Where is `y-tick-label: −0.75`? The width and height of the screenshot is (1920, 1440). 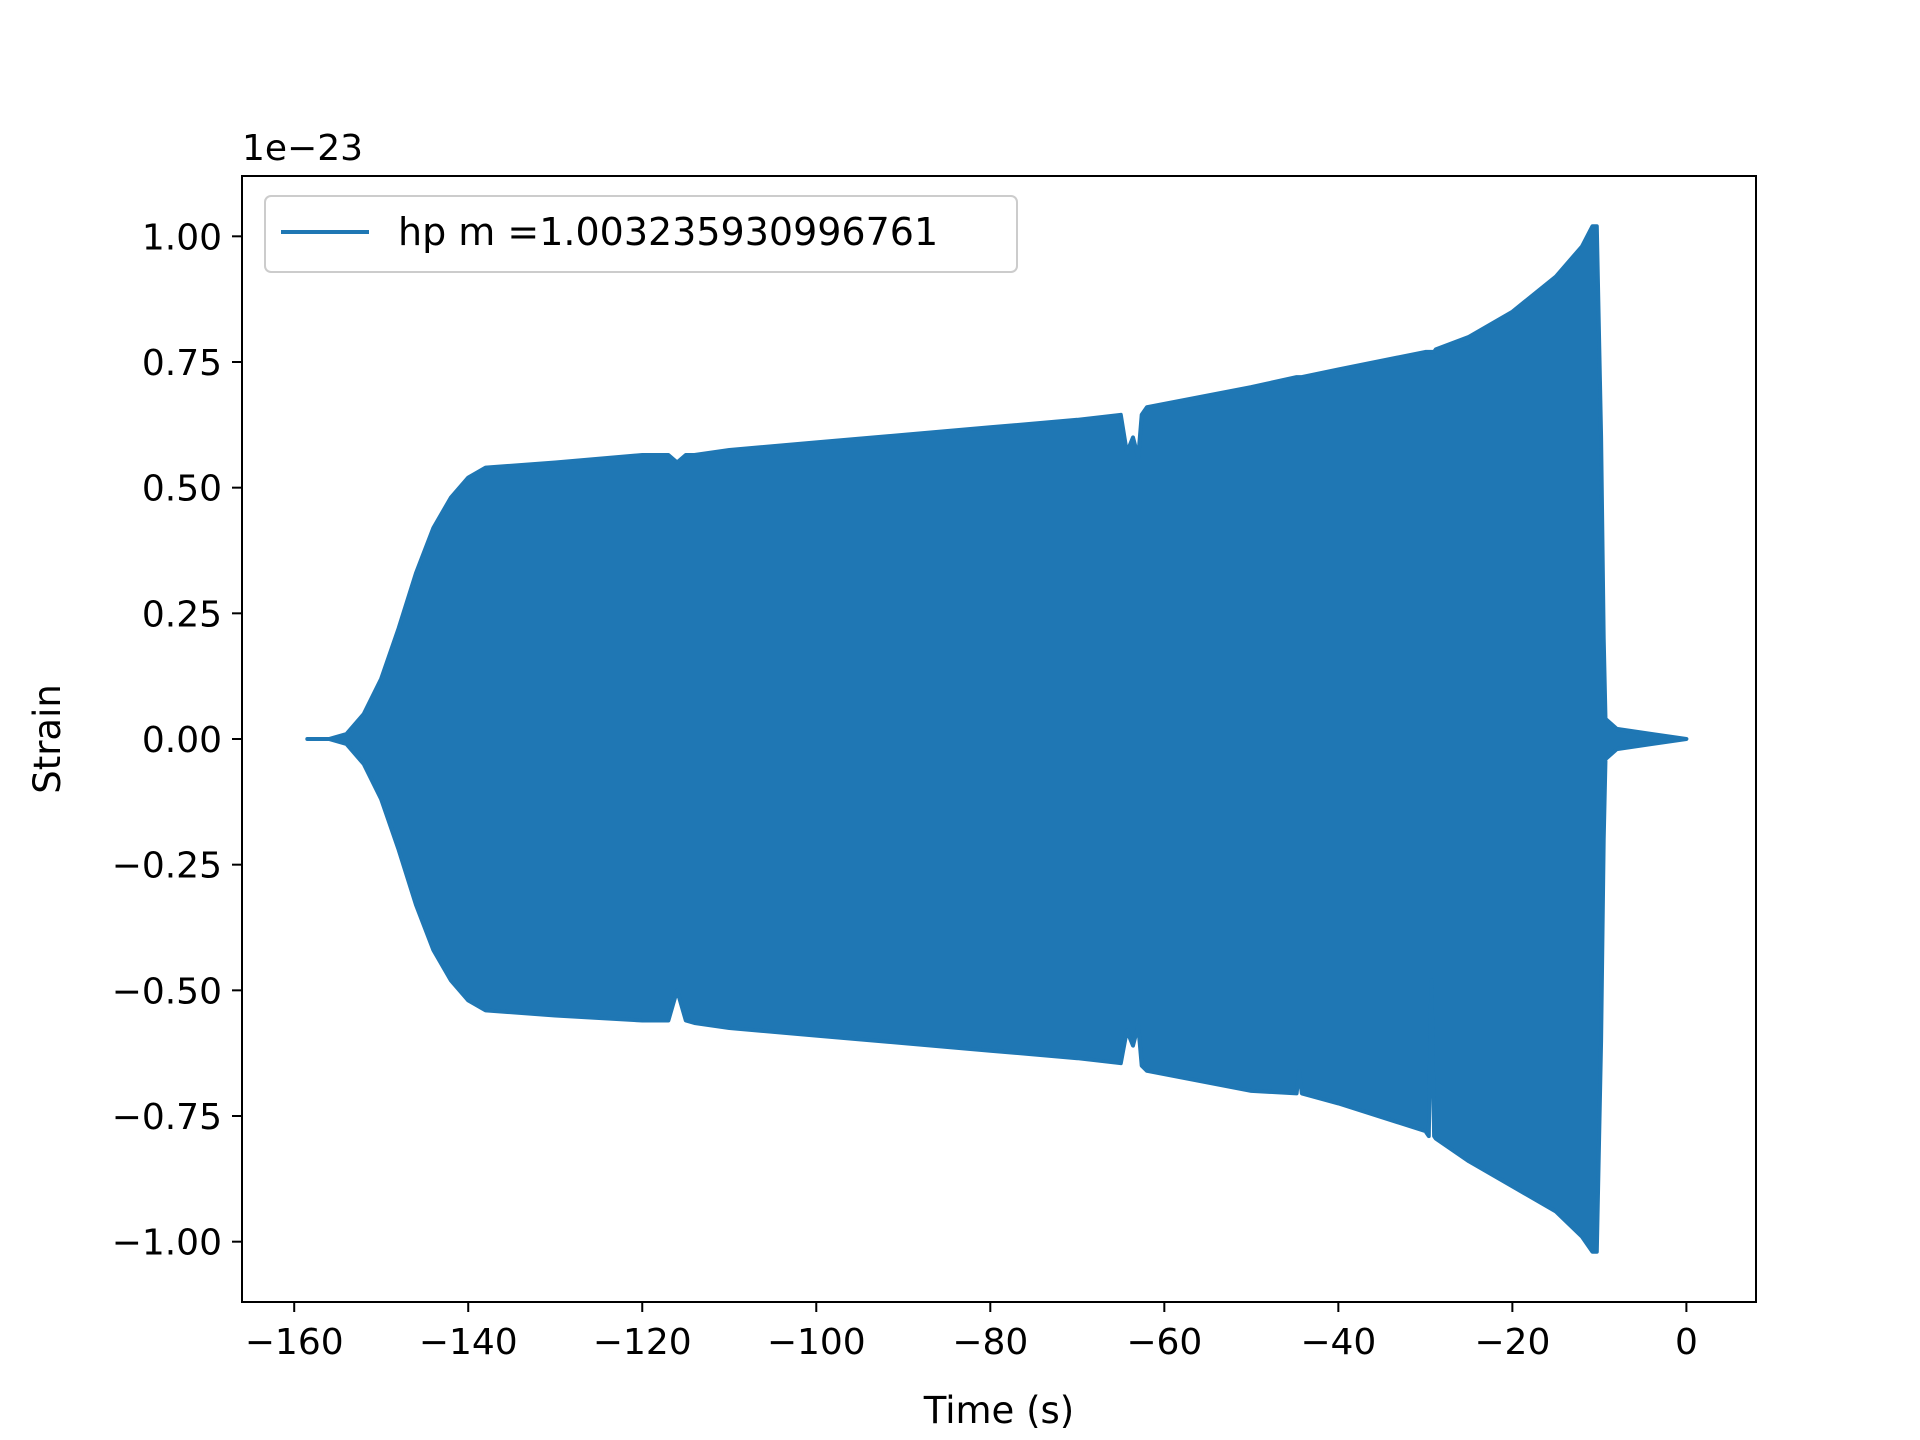
y-tick-label: −0.75 is located at coordinates (167, 1117).